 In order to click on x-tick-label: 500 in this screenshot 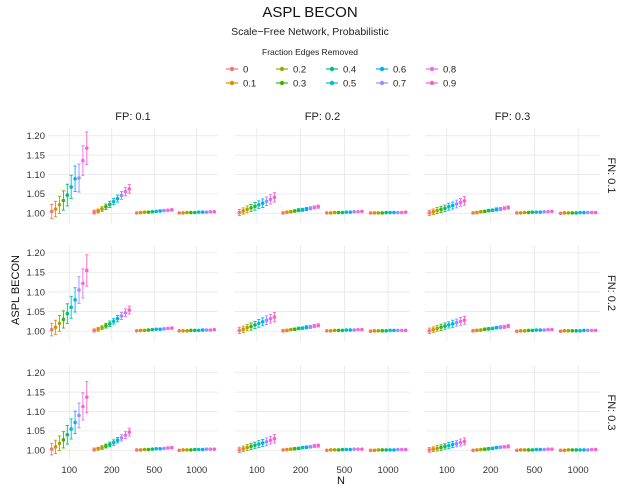, I will do `click(154, 470)`.